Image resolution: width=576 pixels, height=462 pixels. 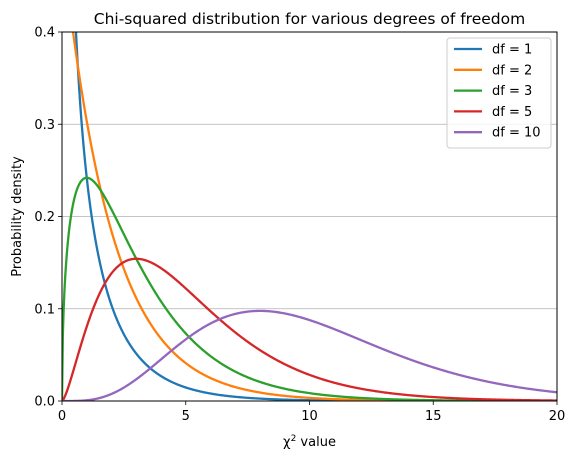 I want to click on x-axis-label: χ2 value, so click(x=309, y=442).